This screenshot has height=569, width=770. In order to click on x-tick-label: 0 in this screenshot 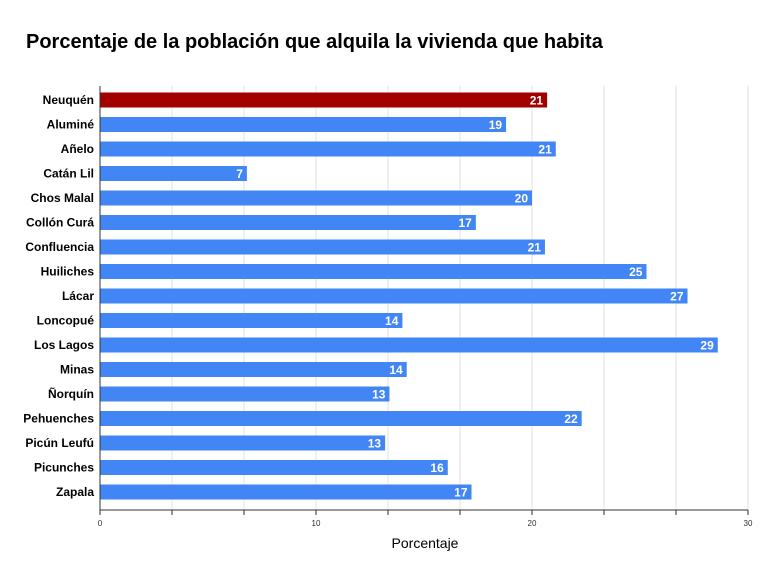, I will do `click(100, 523)`.